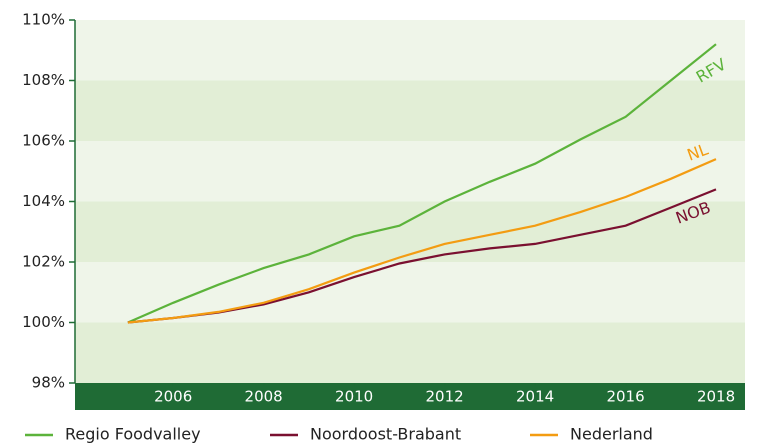 This screenshot has width=763, height=447. What do you see at coordinates (535, 397) in the screenshot?
I see `x-tick-label: 2014` at bounding box center [535, 397].